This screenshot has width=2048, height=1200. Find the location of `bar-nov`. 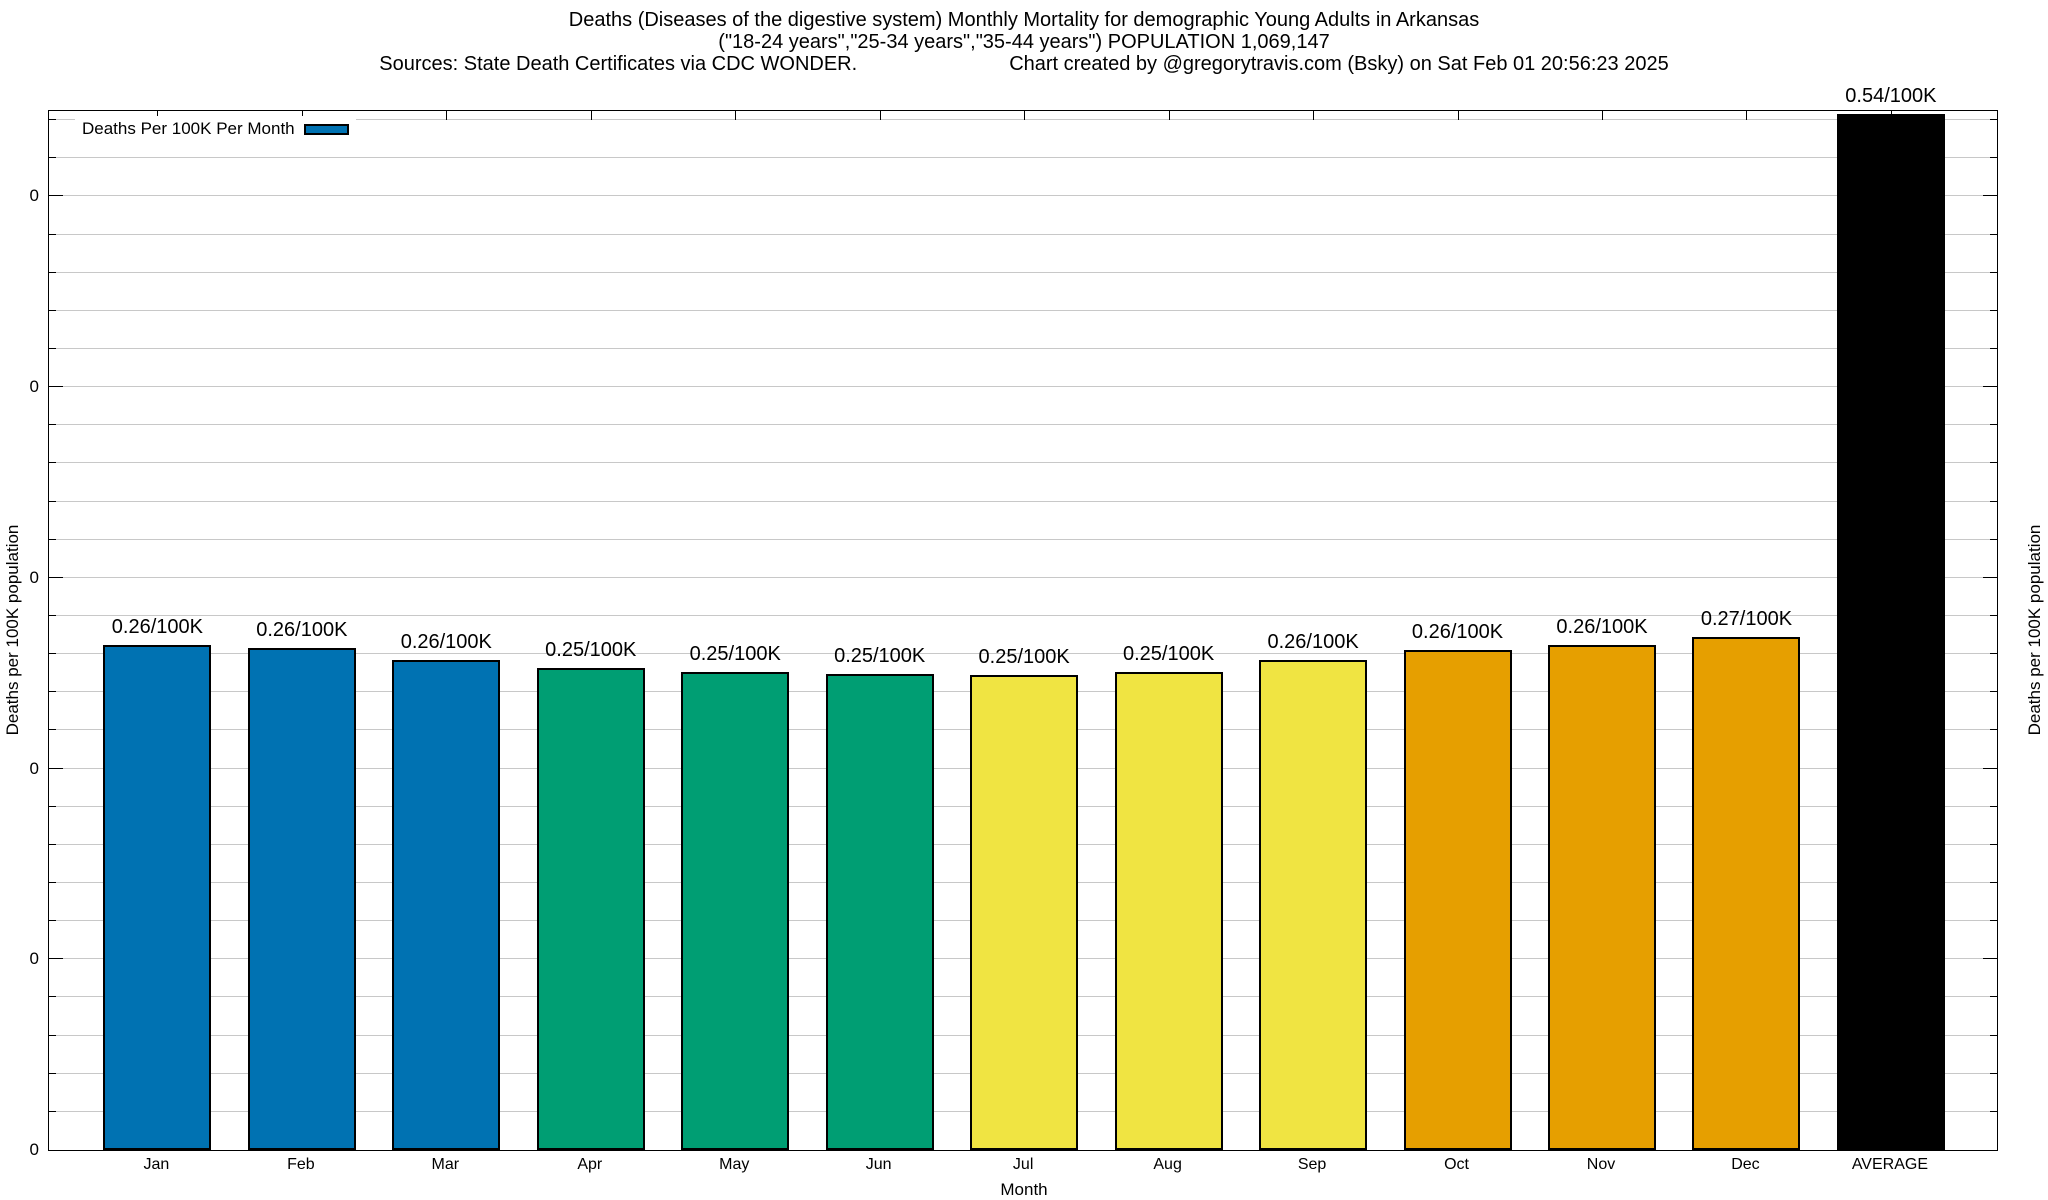

bar-nov is located at coordinates (1602, 897).